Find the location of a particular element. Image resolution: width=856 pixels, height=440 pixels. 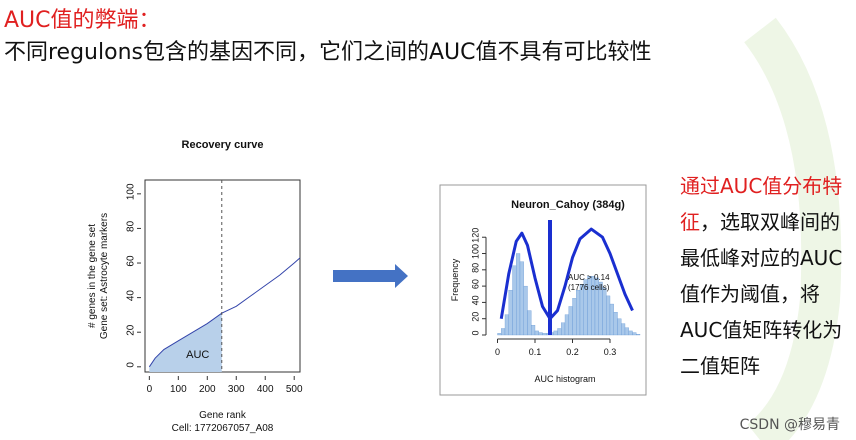

x-tick-label: 500 is located at coordinates (294, 389).